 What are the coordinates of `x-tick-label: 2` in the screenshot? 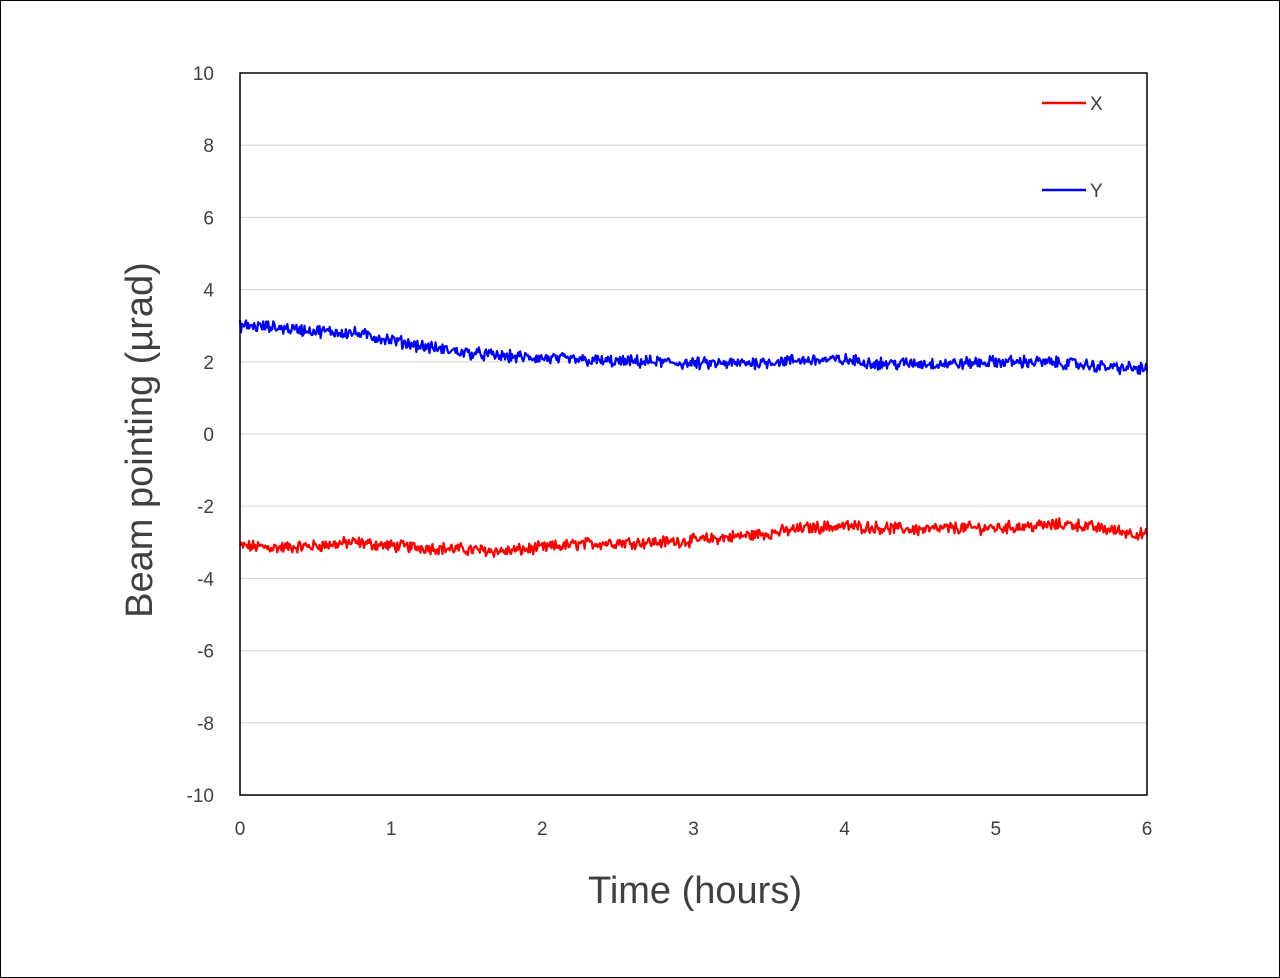 It's located at (542, 829).